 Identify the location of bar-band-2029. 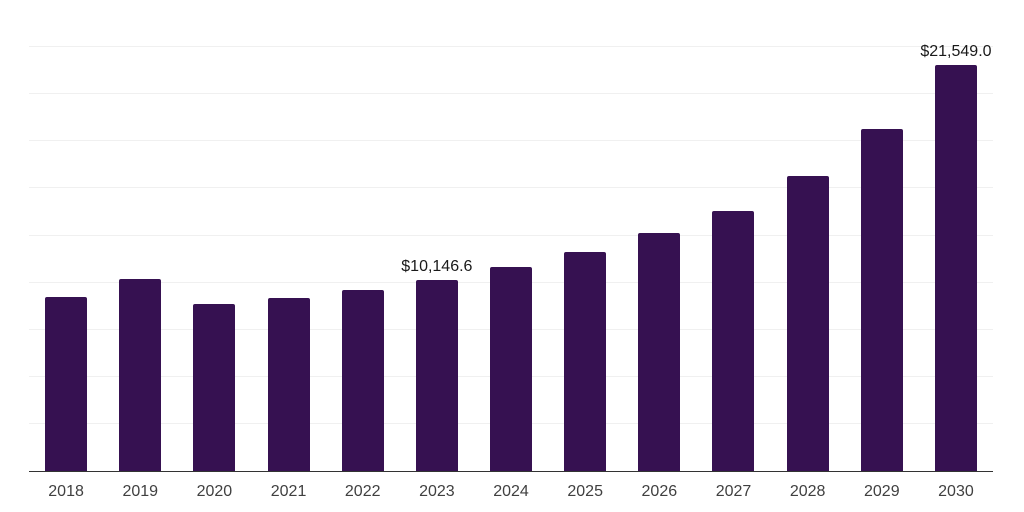
(882, 235).